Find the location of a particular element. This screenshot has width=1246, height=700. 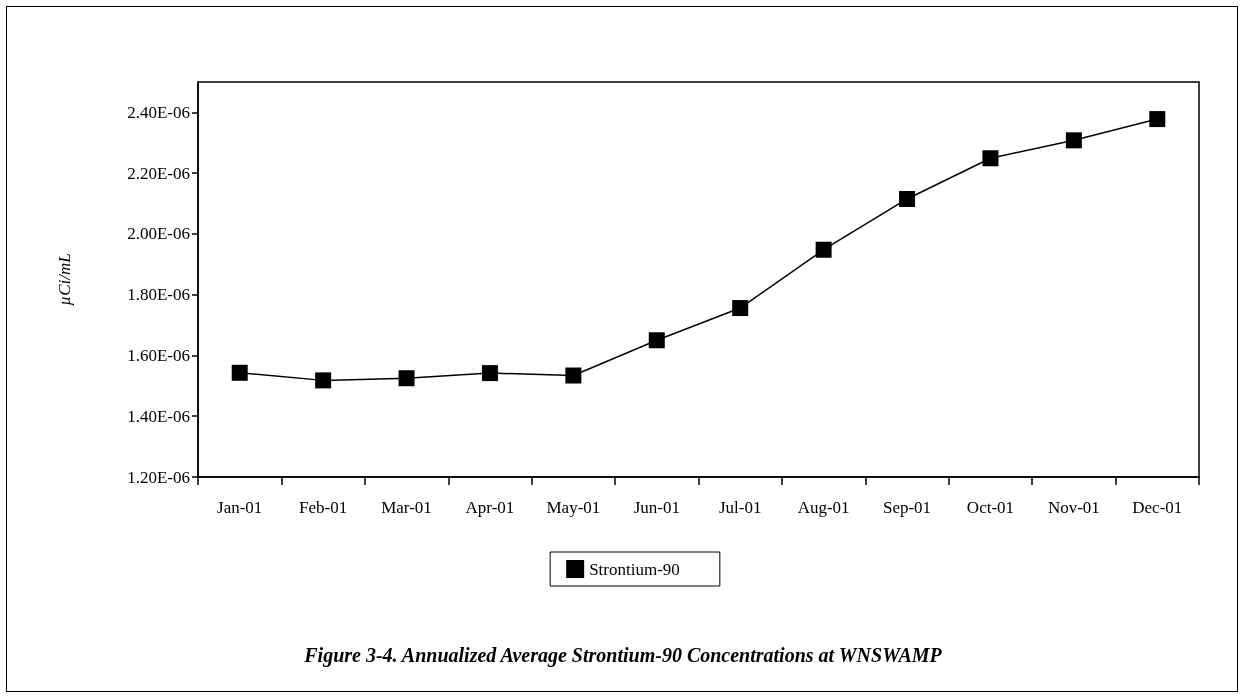

y-tick-label: 2.20E-06 is located at coordinates (158, 173).